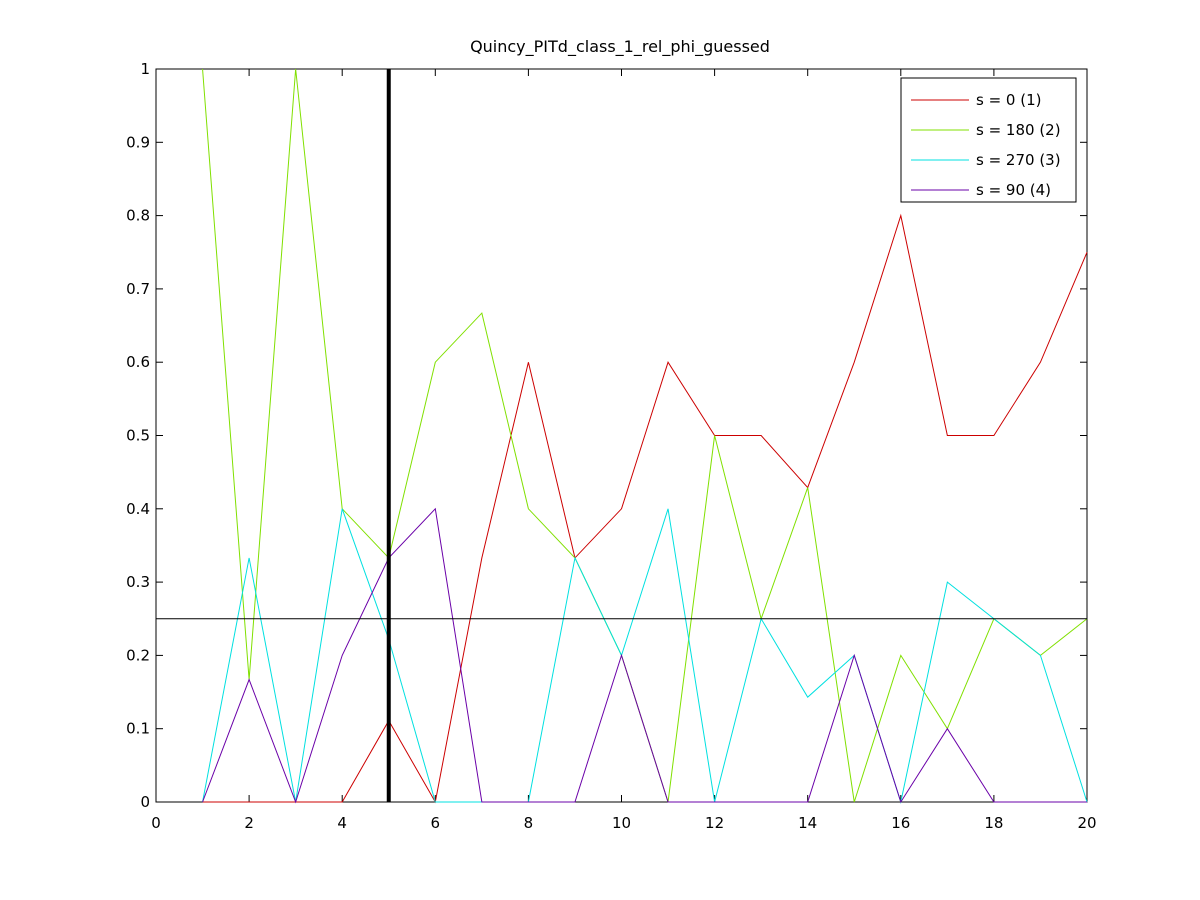 This screenshot has height=900, width=1200. Describe the element at coordinates (138, 216) in the screenshot. I see `y-tick-label: 0.8` at that location.